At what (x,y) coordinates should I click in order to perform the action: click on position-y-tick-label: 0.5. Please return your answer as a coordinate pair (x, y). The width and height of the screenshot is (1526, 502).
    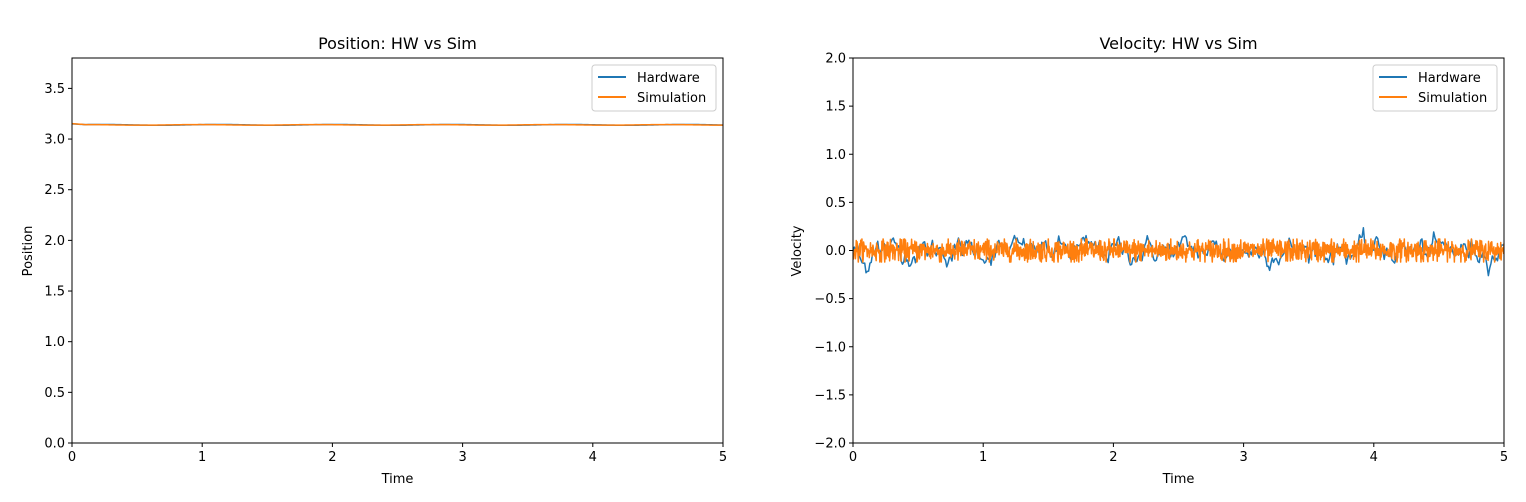
    Looking at the image, I should click on (54, 393).